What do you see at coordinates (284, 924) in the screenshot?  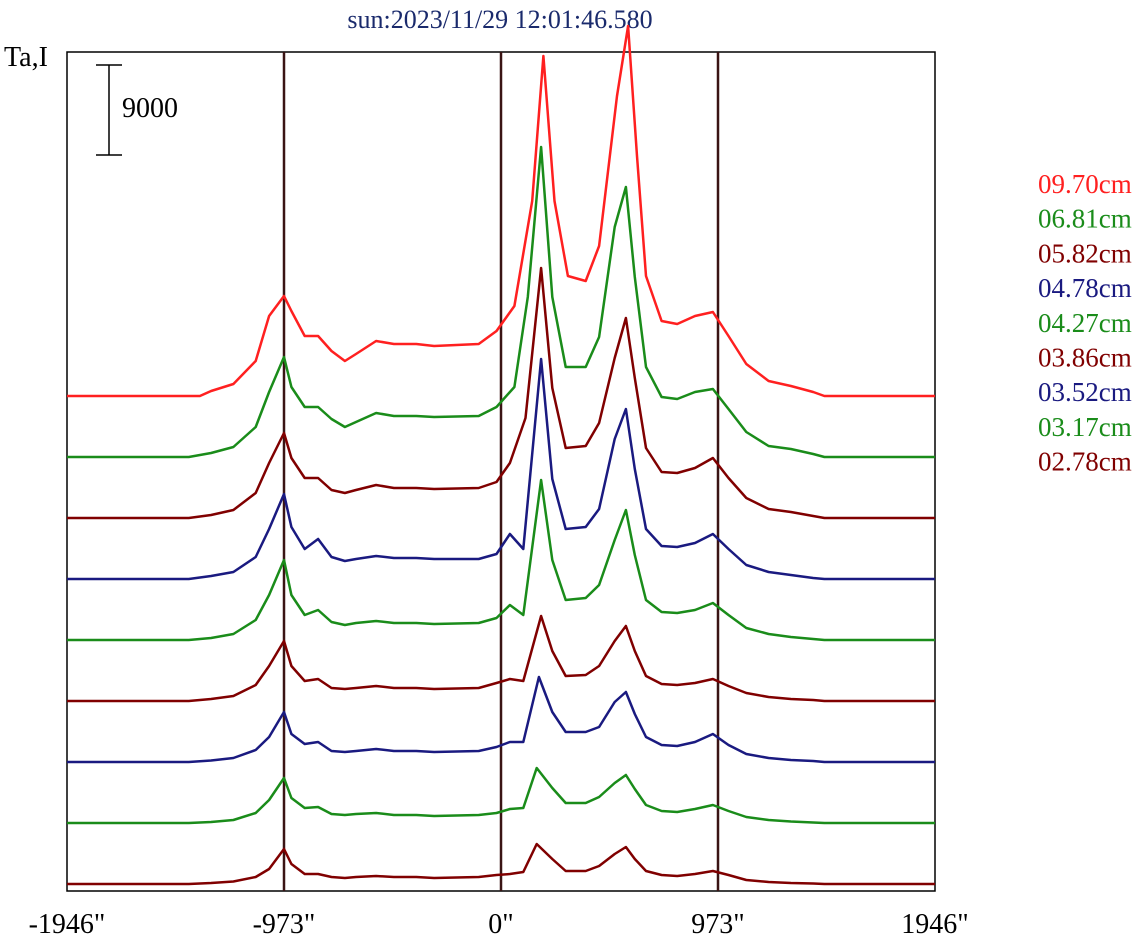 I see `x-tick-label-1: -973"` at bounding box center [284, 924].